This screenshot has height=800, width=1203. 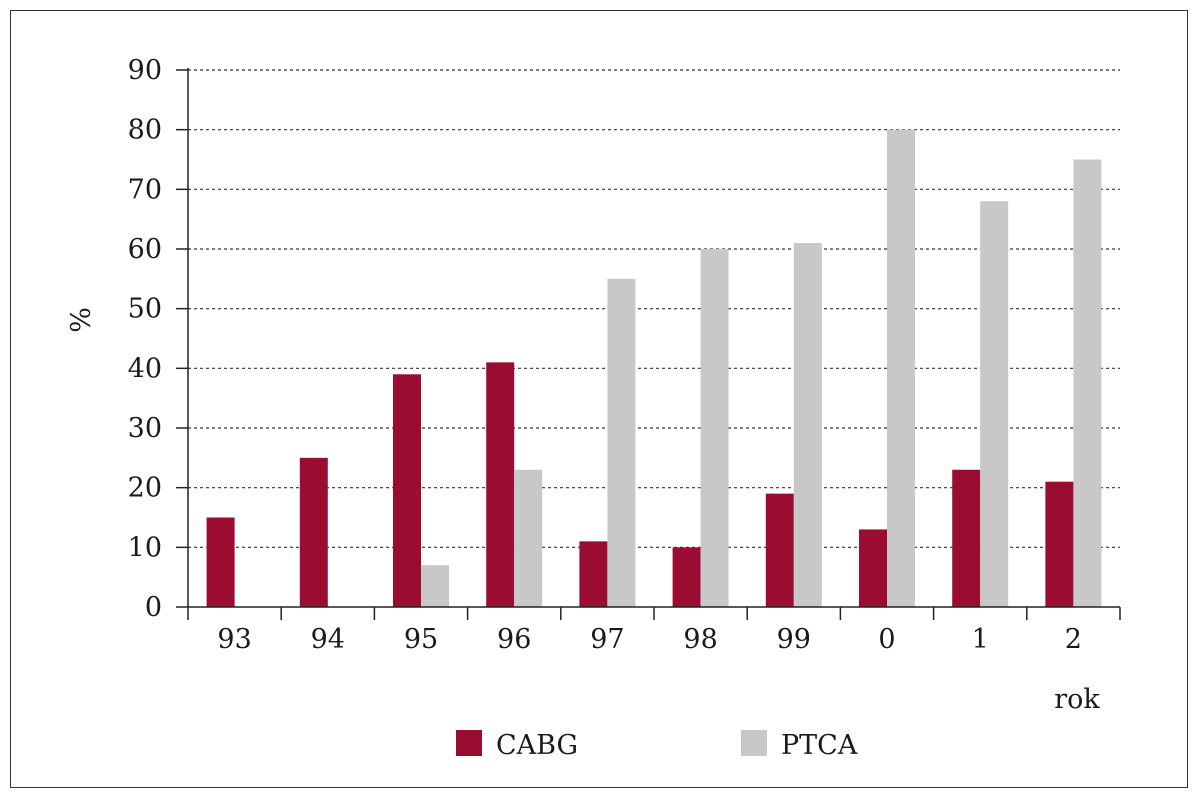 What do you see at coordinates (145, 130) in the screenshot?
I see `y-tick-label: 80` at bounding box center [145, 130].